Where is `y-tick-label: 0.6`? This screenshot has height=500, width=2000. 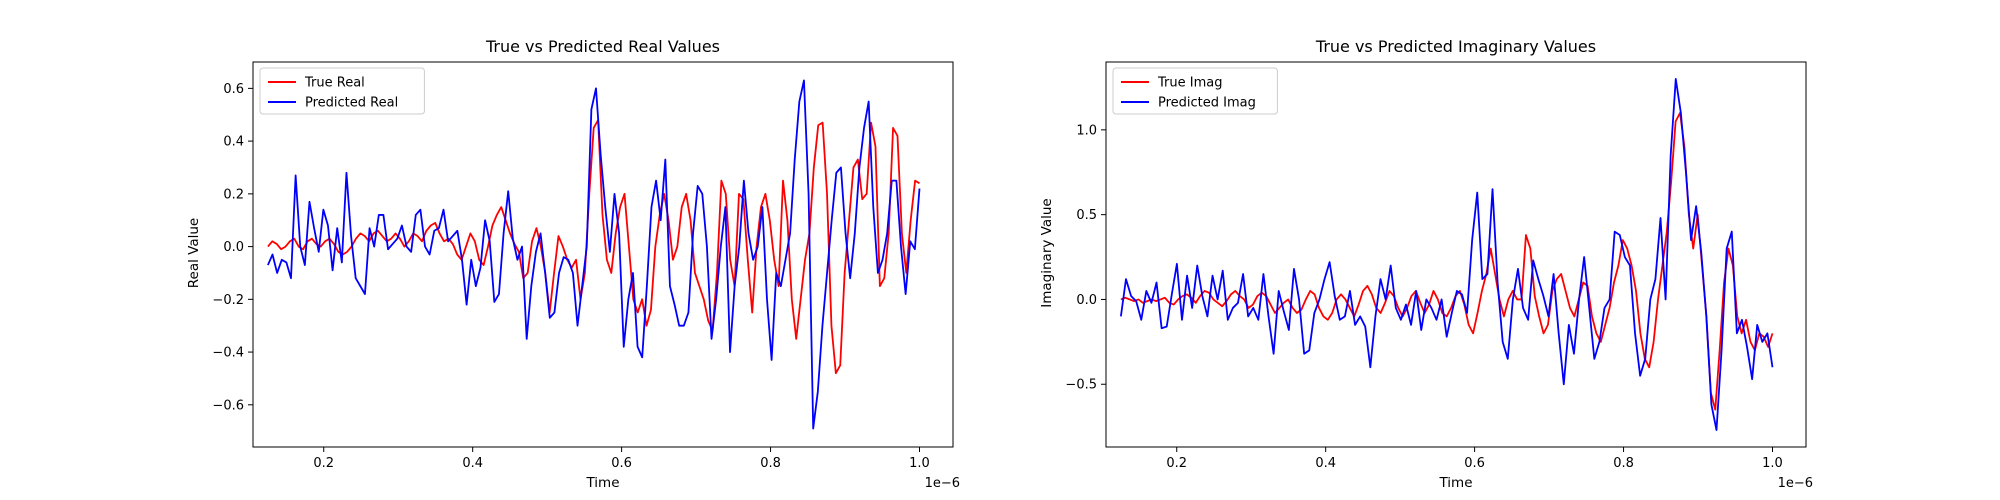
y-tick-label: 0.6 is located at coordinates (233, 89).